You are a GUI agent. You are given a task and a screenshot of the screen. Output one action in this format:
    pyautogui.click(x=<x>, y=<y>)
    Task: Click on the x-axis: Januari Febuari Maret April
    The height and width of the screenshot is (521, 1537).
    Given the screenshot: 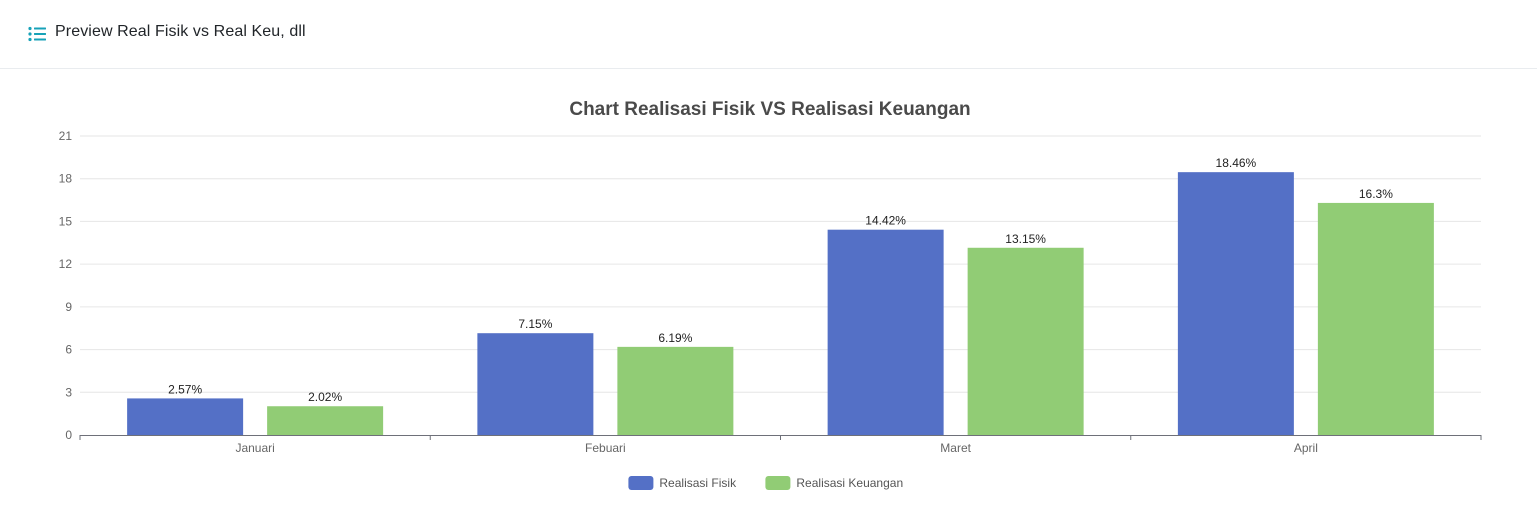 What is the action you would take?
    pyautogui.click(x=780, y=445)
    